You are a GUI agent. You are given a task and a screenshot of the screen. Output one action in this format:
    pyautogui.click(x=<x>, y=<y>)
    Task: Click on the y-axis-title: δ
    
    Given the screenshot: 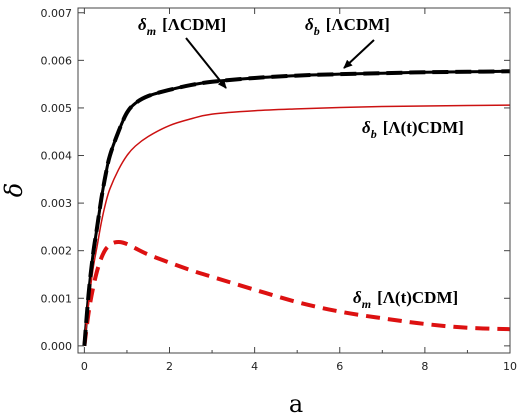 What is the action you would take?
    pyautogui.click(x=14, y=190)
    